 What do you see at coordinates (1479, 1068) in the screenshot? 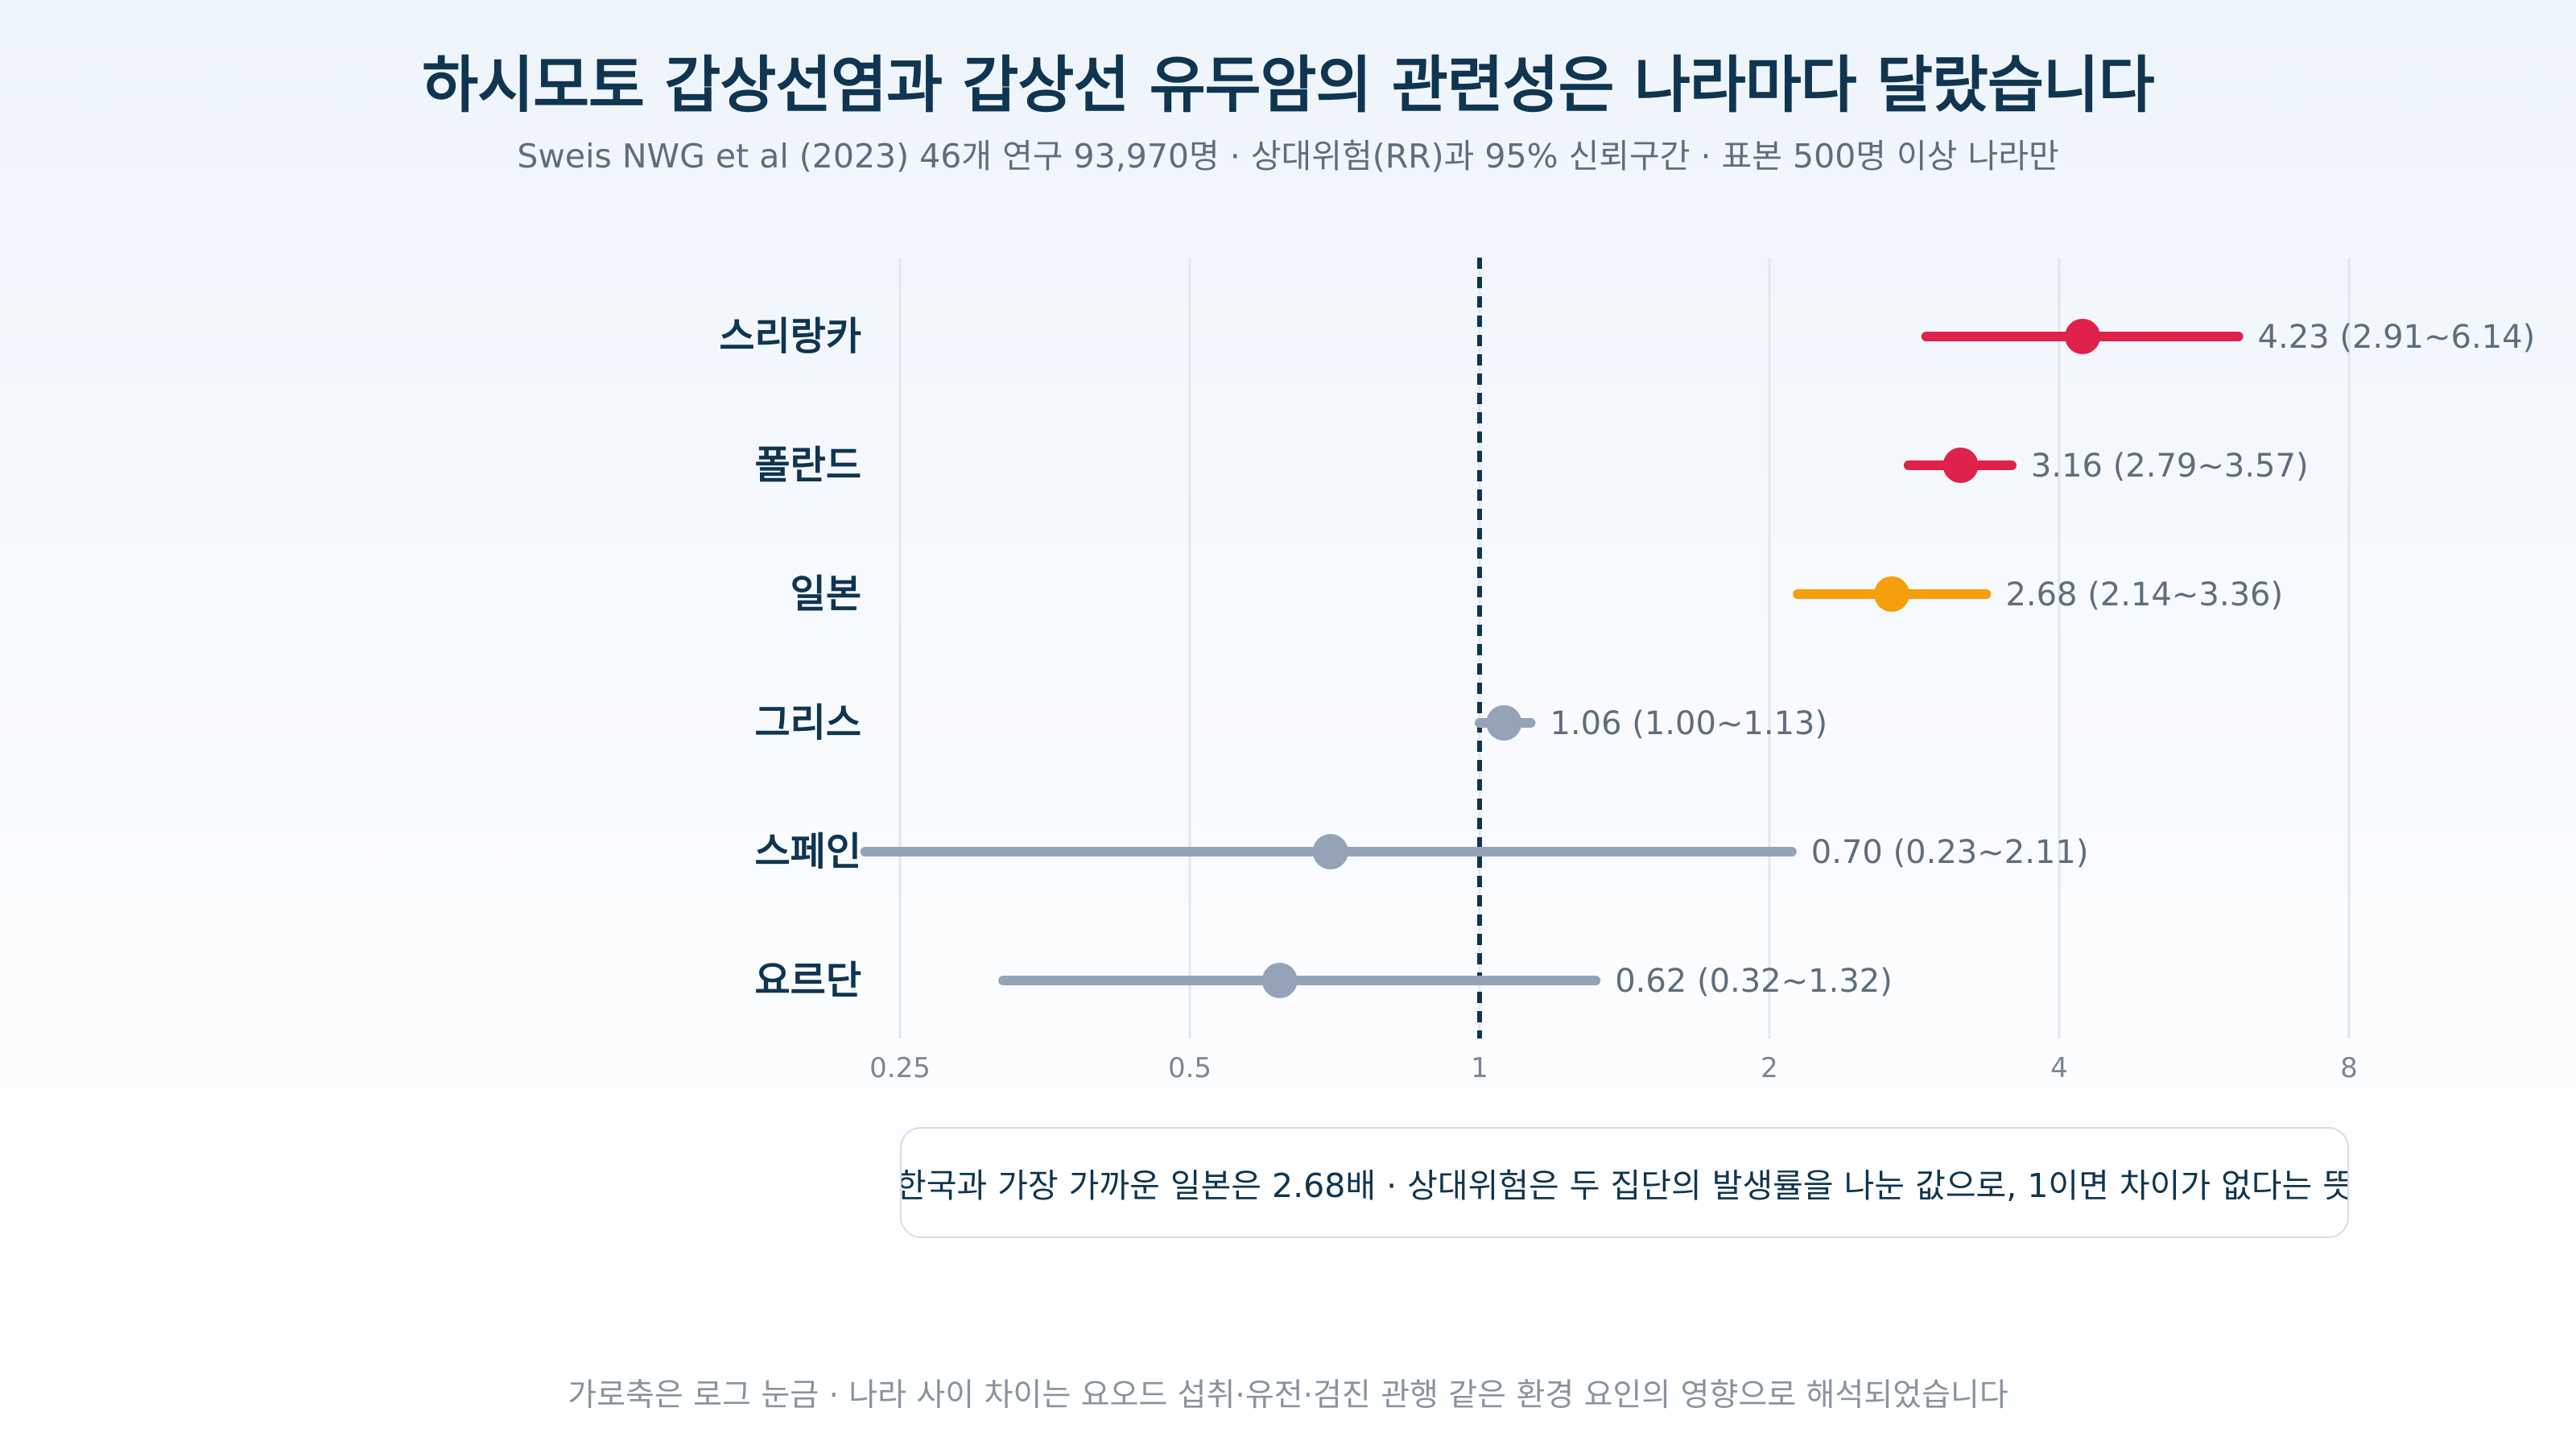
I see `x-tick-label: 1` at bounding box center [1479, 1068].